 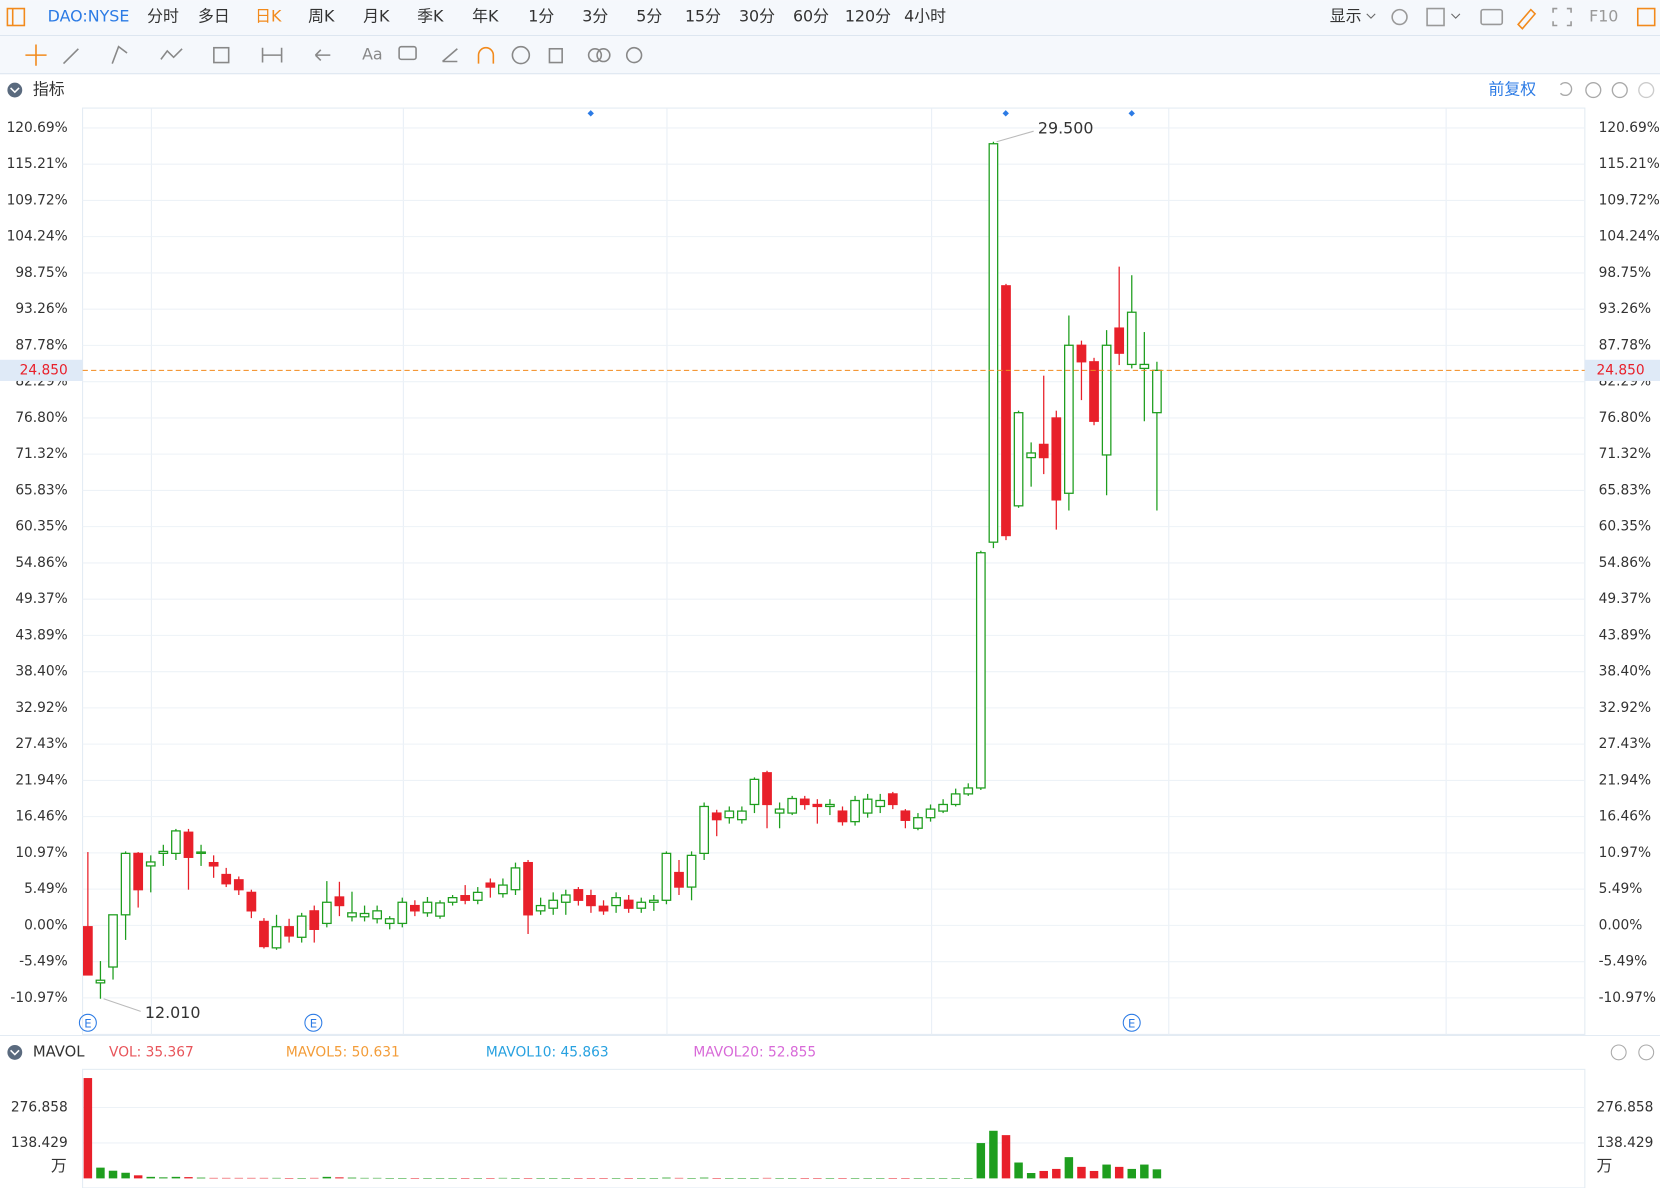 I want to click on measure-tool, so click(x=221, y=55).